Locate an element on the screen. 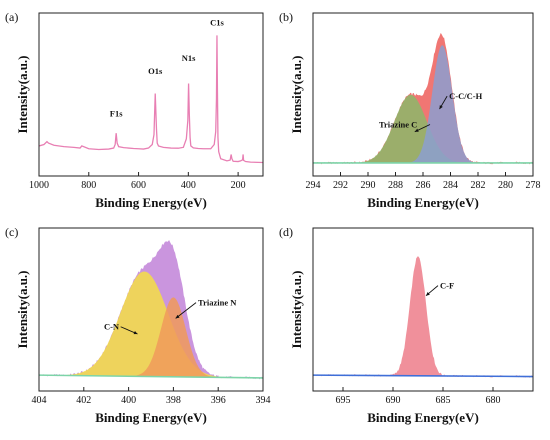  x-tick-label: 800 is located at coordinates (88, 185).